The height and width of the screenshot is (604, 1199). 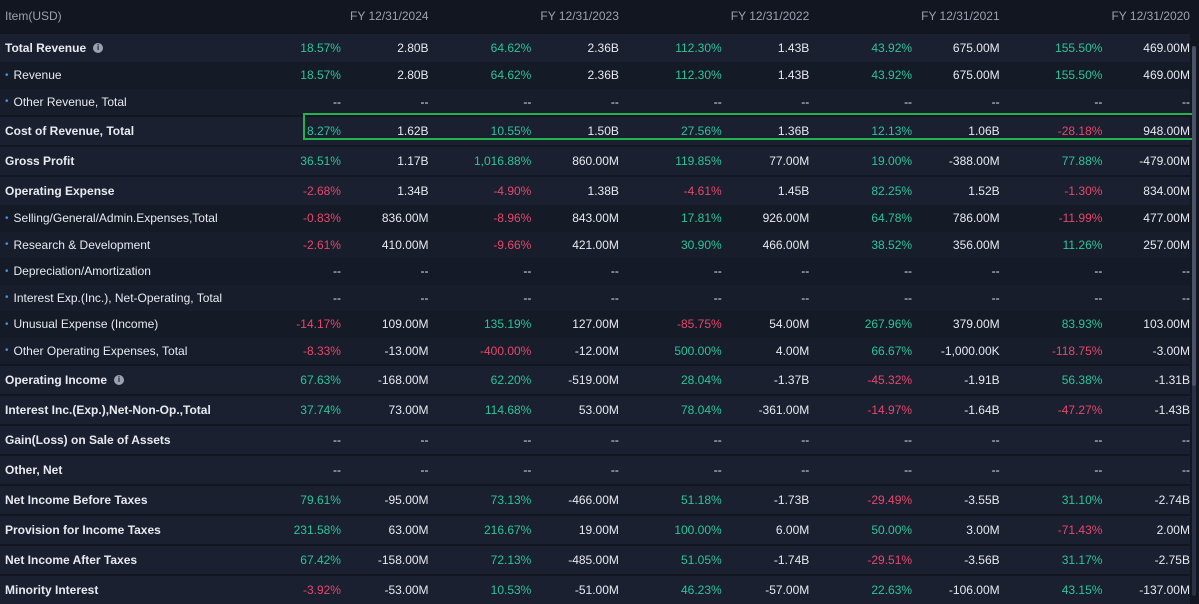 I want to click on yoy-change-cell: 12.13%, so click(x=892, y=131).